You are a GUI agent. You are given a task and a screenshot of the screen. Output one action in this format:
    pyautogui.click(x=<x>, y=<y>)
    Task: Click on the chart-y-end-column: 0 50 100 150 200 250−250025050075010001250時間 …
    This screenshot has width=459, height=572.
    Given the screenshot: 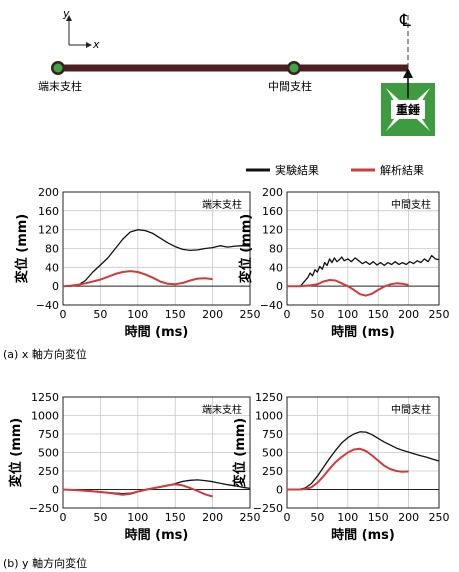 What is the action you would take?
    pyautogui.click(x=134, y=467)
    